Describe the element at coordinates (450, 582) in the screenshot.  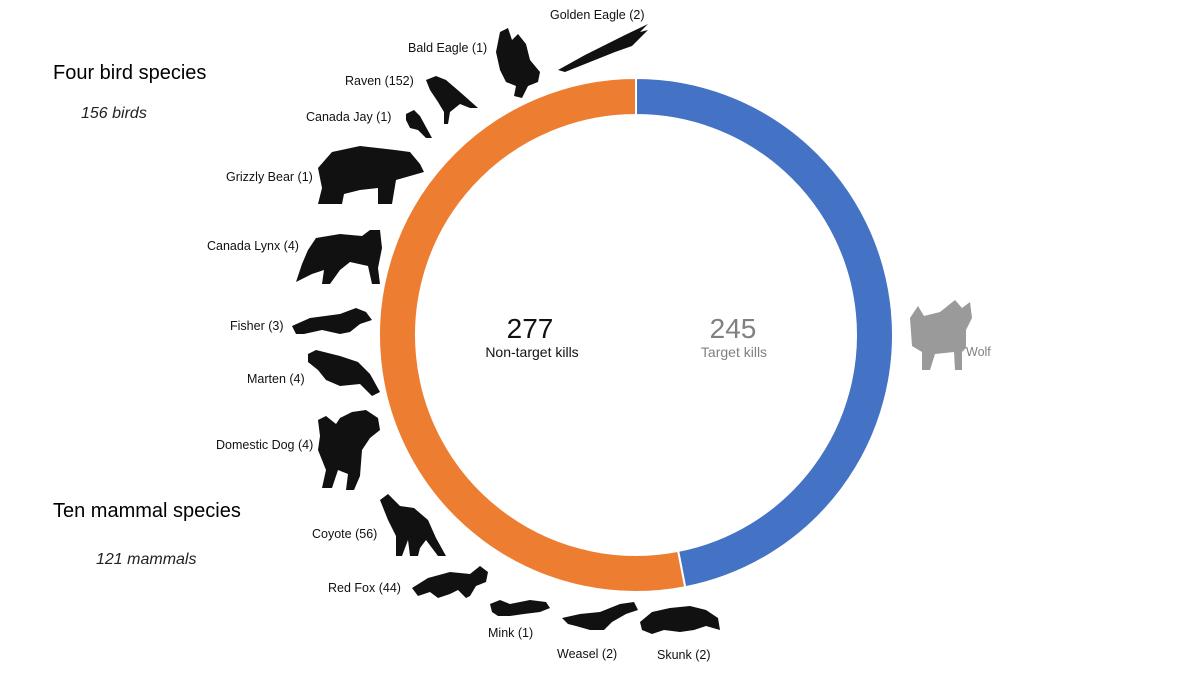
I see `red-fox-icon` at that location.